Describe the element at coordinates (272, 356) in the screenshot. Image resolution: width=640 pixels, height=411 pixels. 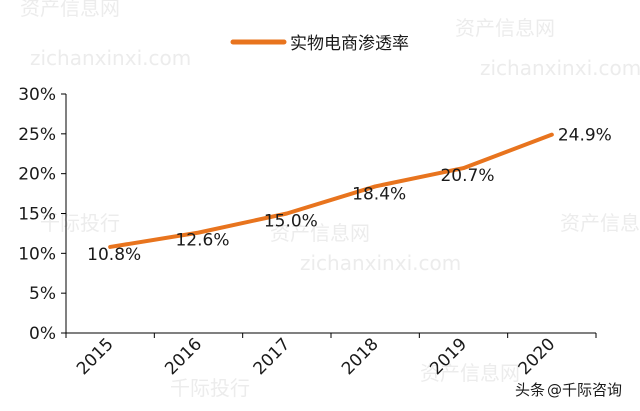
I see `x-tick-label: 2017` at that location.